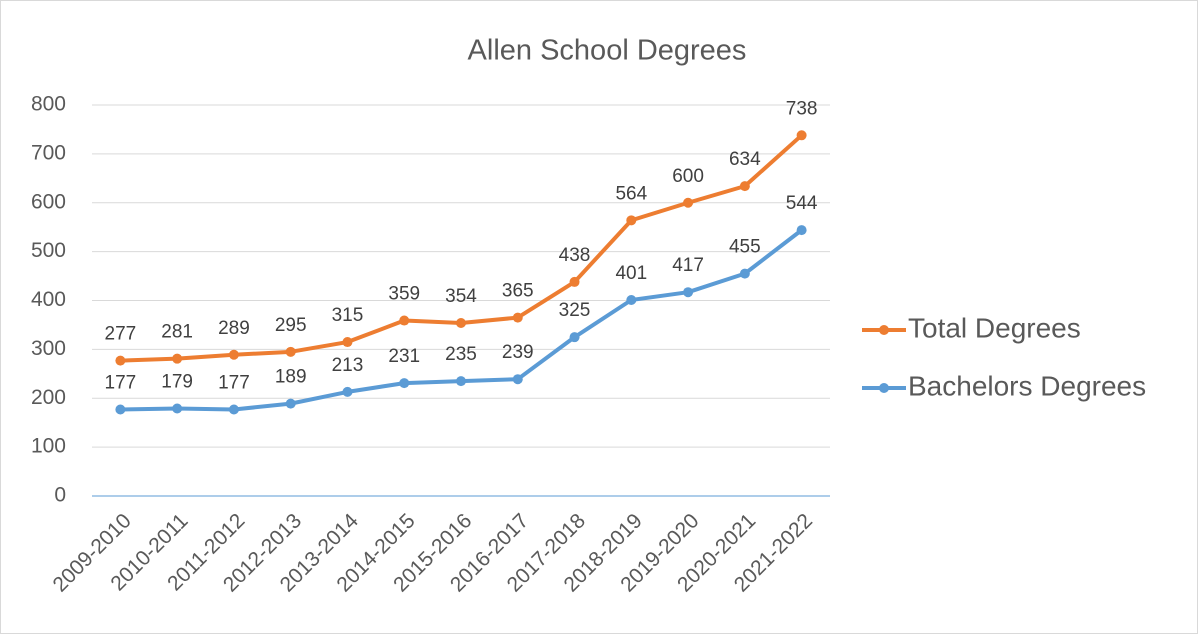  What do you see at coordinates (745, 247) in the screenshot?
I see `data-label: 455` at bounding box center [745, 247].